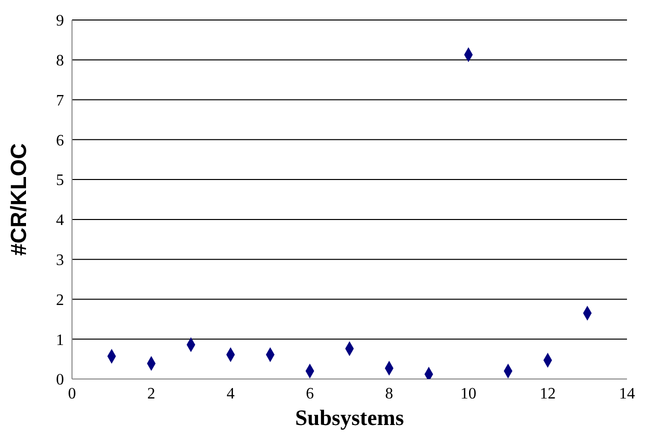  I want to click on x-tick-label: 12, so click(548, 393).